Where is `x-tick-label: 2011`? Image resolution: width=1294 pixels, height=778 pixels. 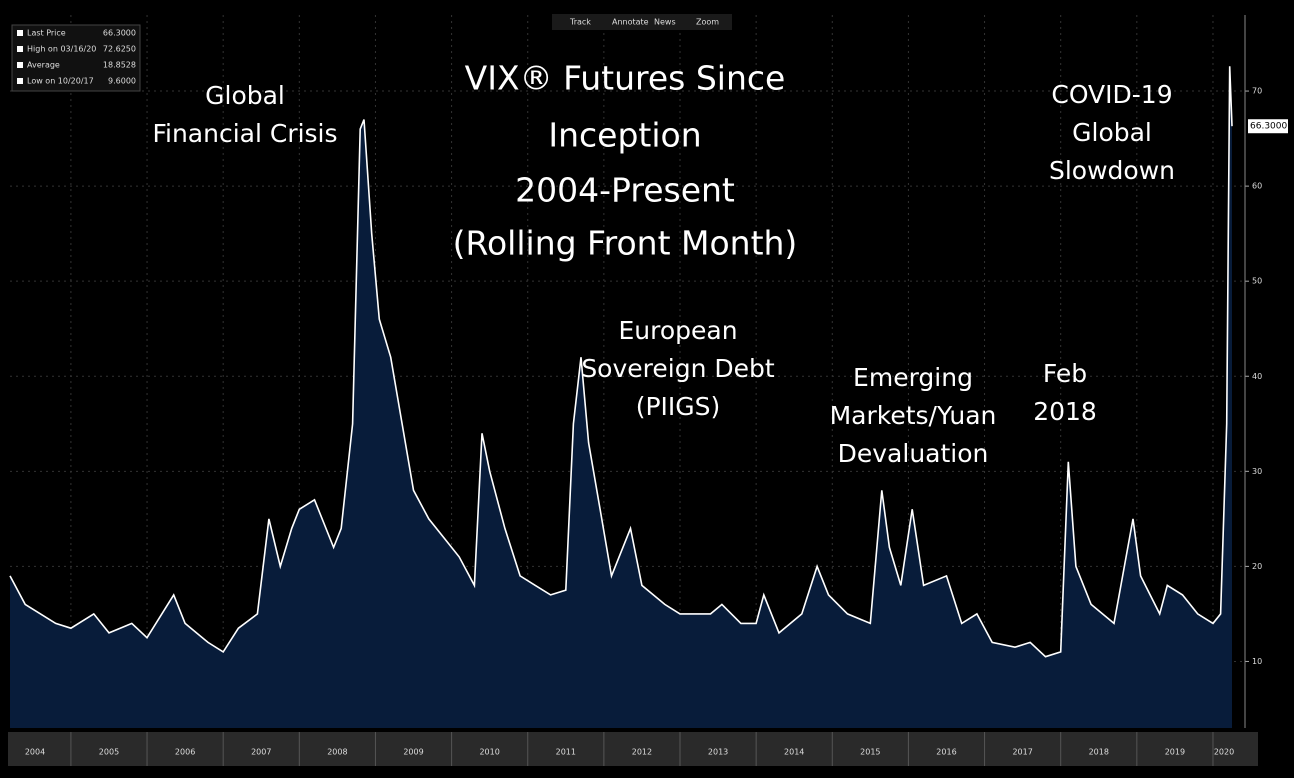
x-tick-label: 2011 is located at coordinates (566, 752).